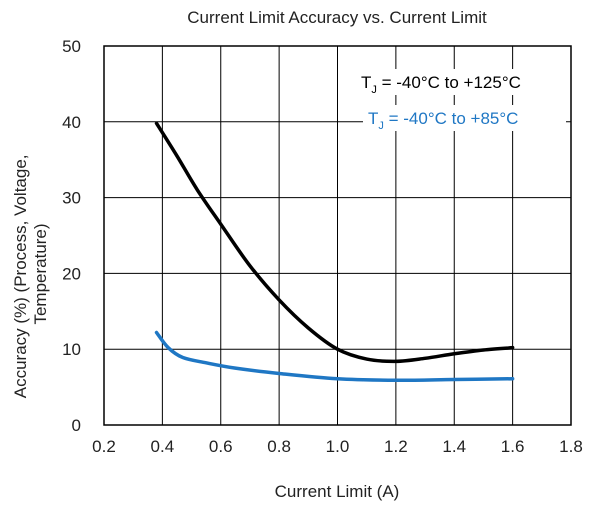 This screenshot has width=593, height=507. Describe the element at coordinates (396, 446) in the screenshot. I see `x-tick-label: 1.2` at that location.